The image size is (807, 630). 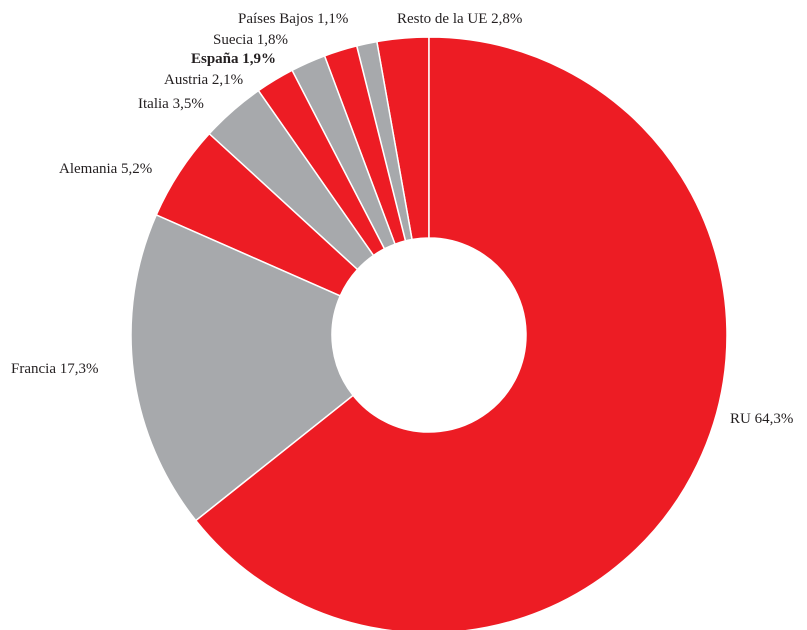 I want to click on slice-label-paises-bajos: Países Bajos 1,1%, so click(x=293, y=19).